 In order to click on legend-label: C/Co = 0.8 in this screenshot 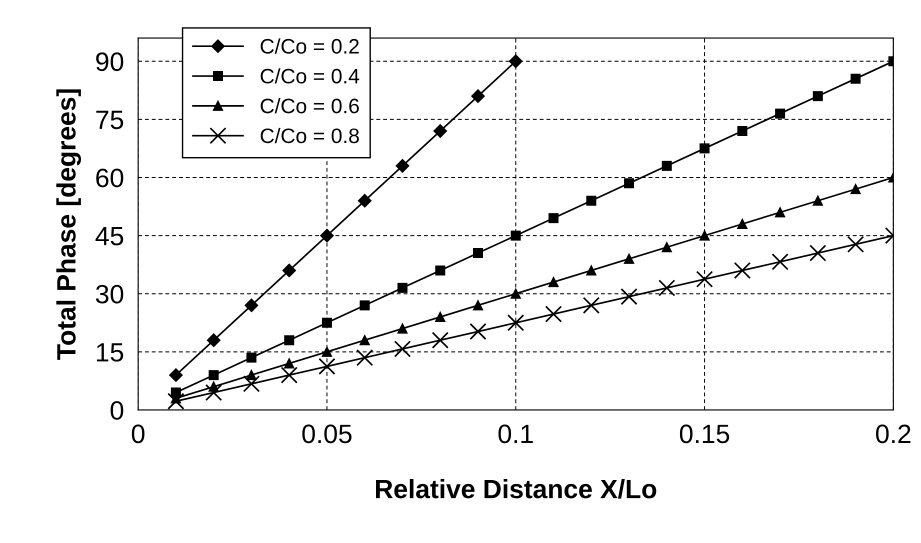, I will do `click(309, 136)`.